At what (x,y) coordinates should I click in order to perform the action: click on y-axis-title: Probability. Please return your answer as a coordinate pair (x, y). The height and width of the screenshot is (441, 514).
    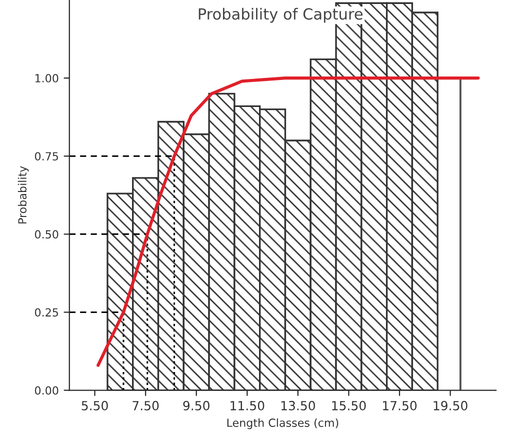
    Looking at the image, I should click on (23, 195).